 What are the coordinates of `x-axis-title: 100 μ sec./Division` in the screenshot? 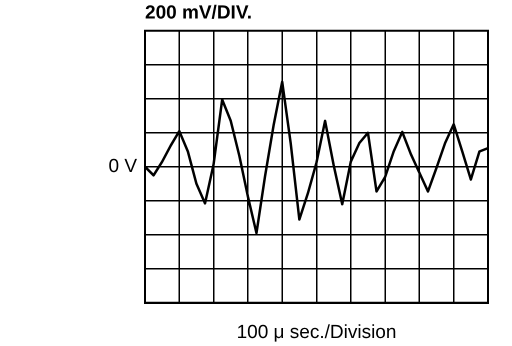 It's located at (316, 332).